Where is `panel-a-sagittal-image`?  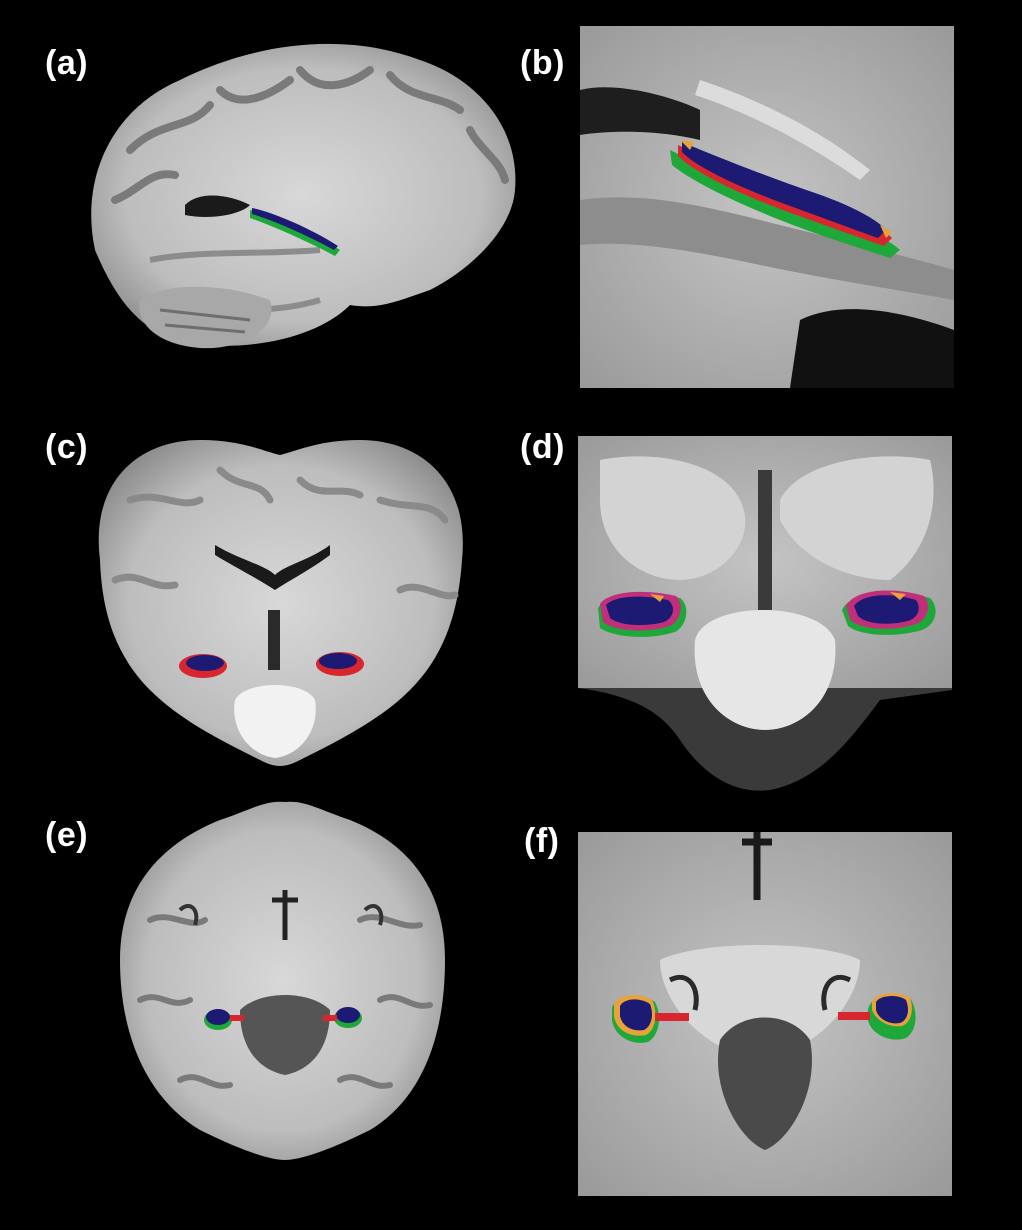
panel-a-sagittal-image is located at coordinates (303, 196).